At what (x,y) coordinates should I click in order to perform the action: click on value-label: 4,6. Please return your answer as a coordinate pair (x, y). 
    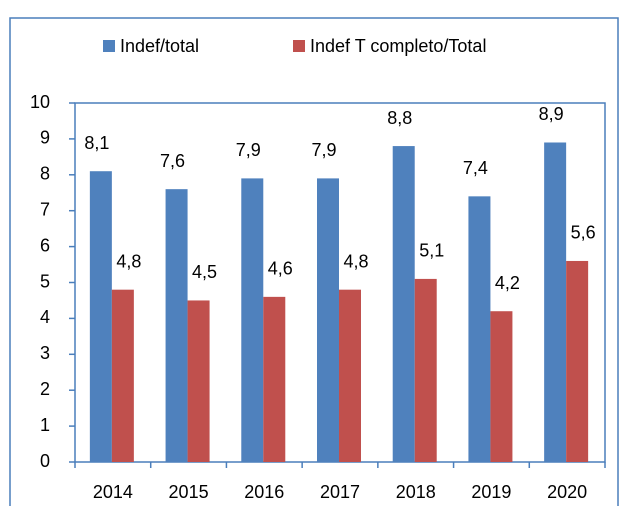
    Looking at the image, I should click on (280, 269).